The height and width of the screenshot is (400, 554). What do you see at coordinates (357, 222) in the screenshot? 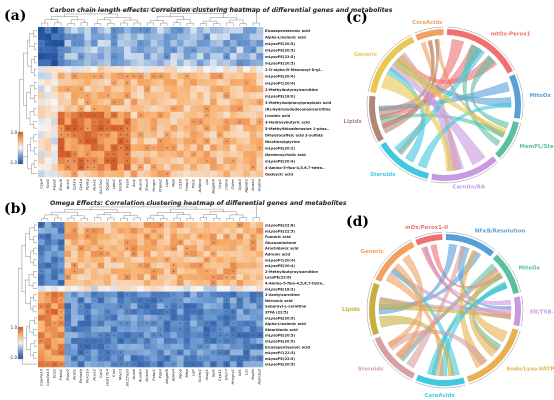
I see `panel-label-d: (d)` at bounding box center [357, 222].